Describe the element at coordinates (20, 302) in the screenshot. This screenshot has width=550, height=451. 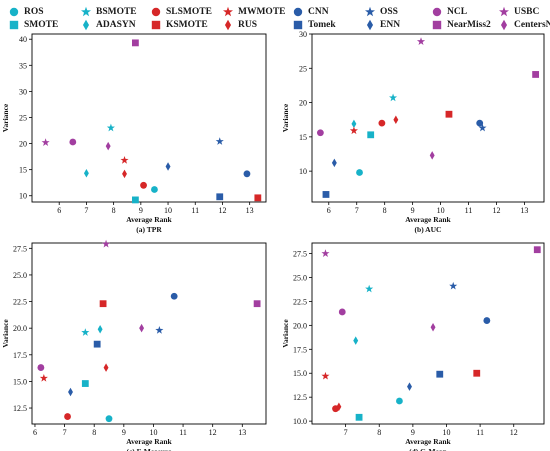
I see `y-tick-label: 22.5` at that location.